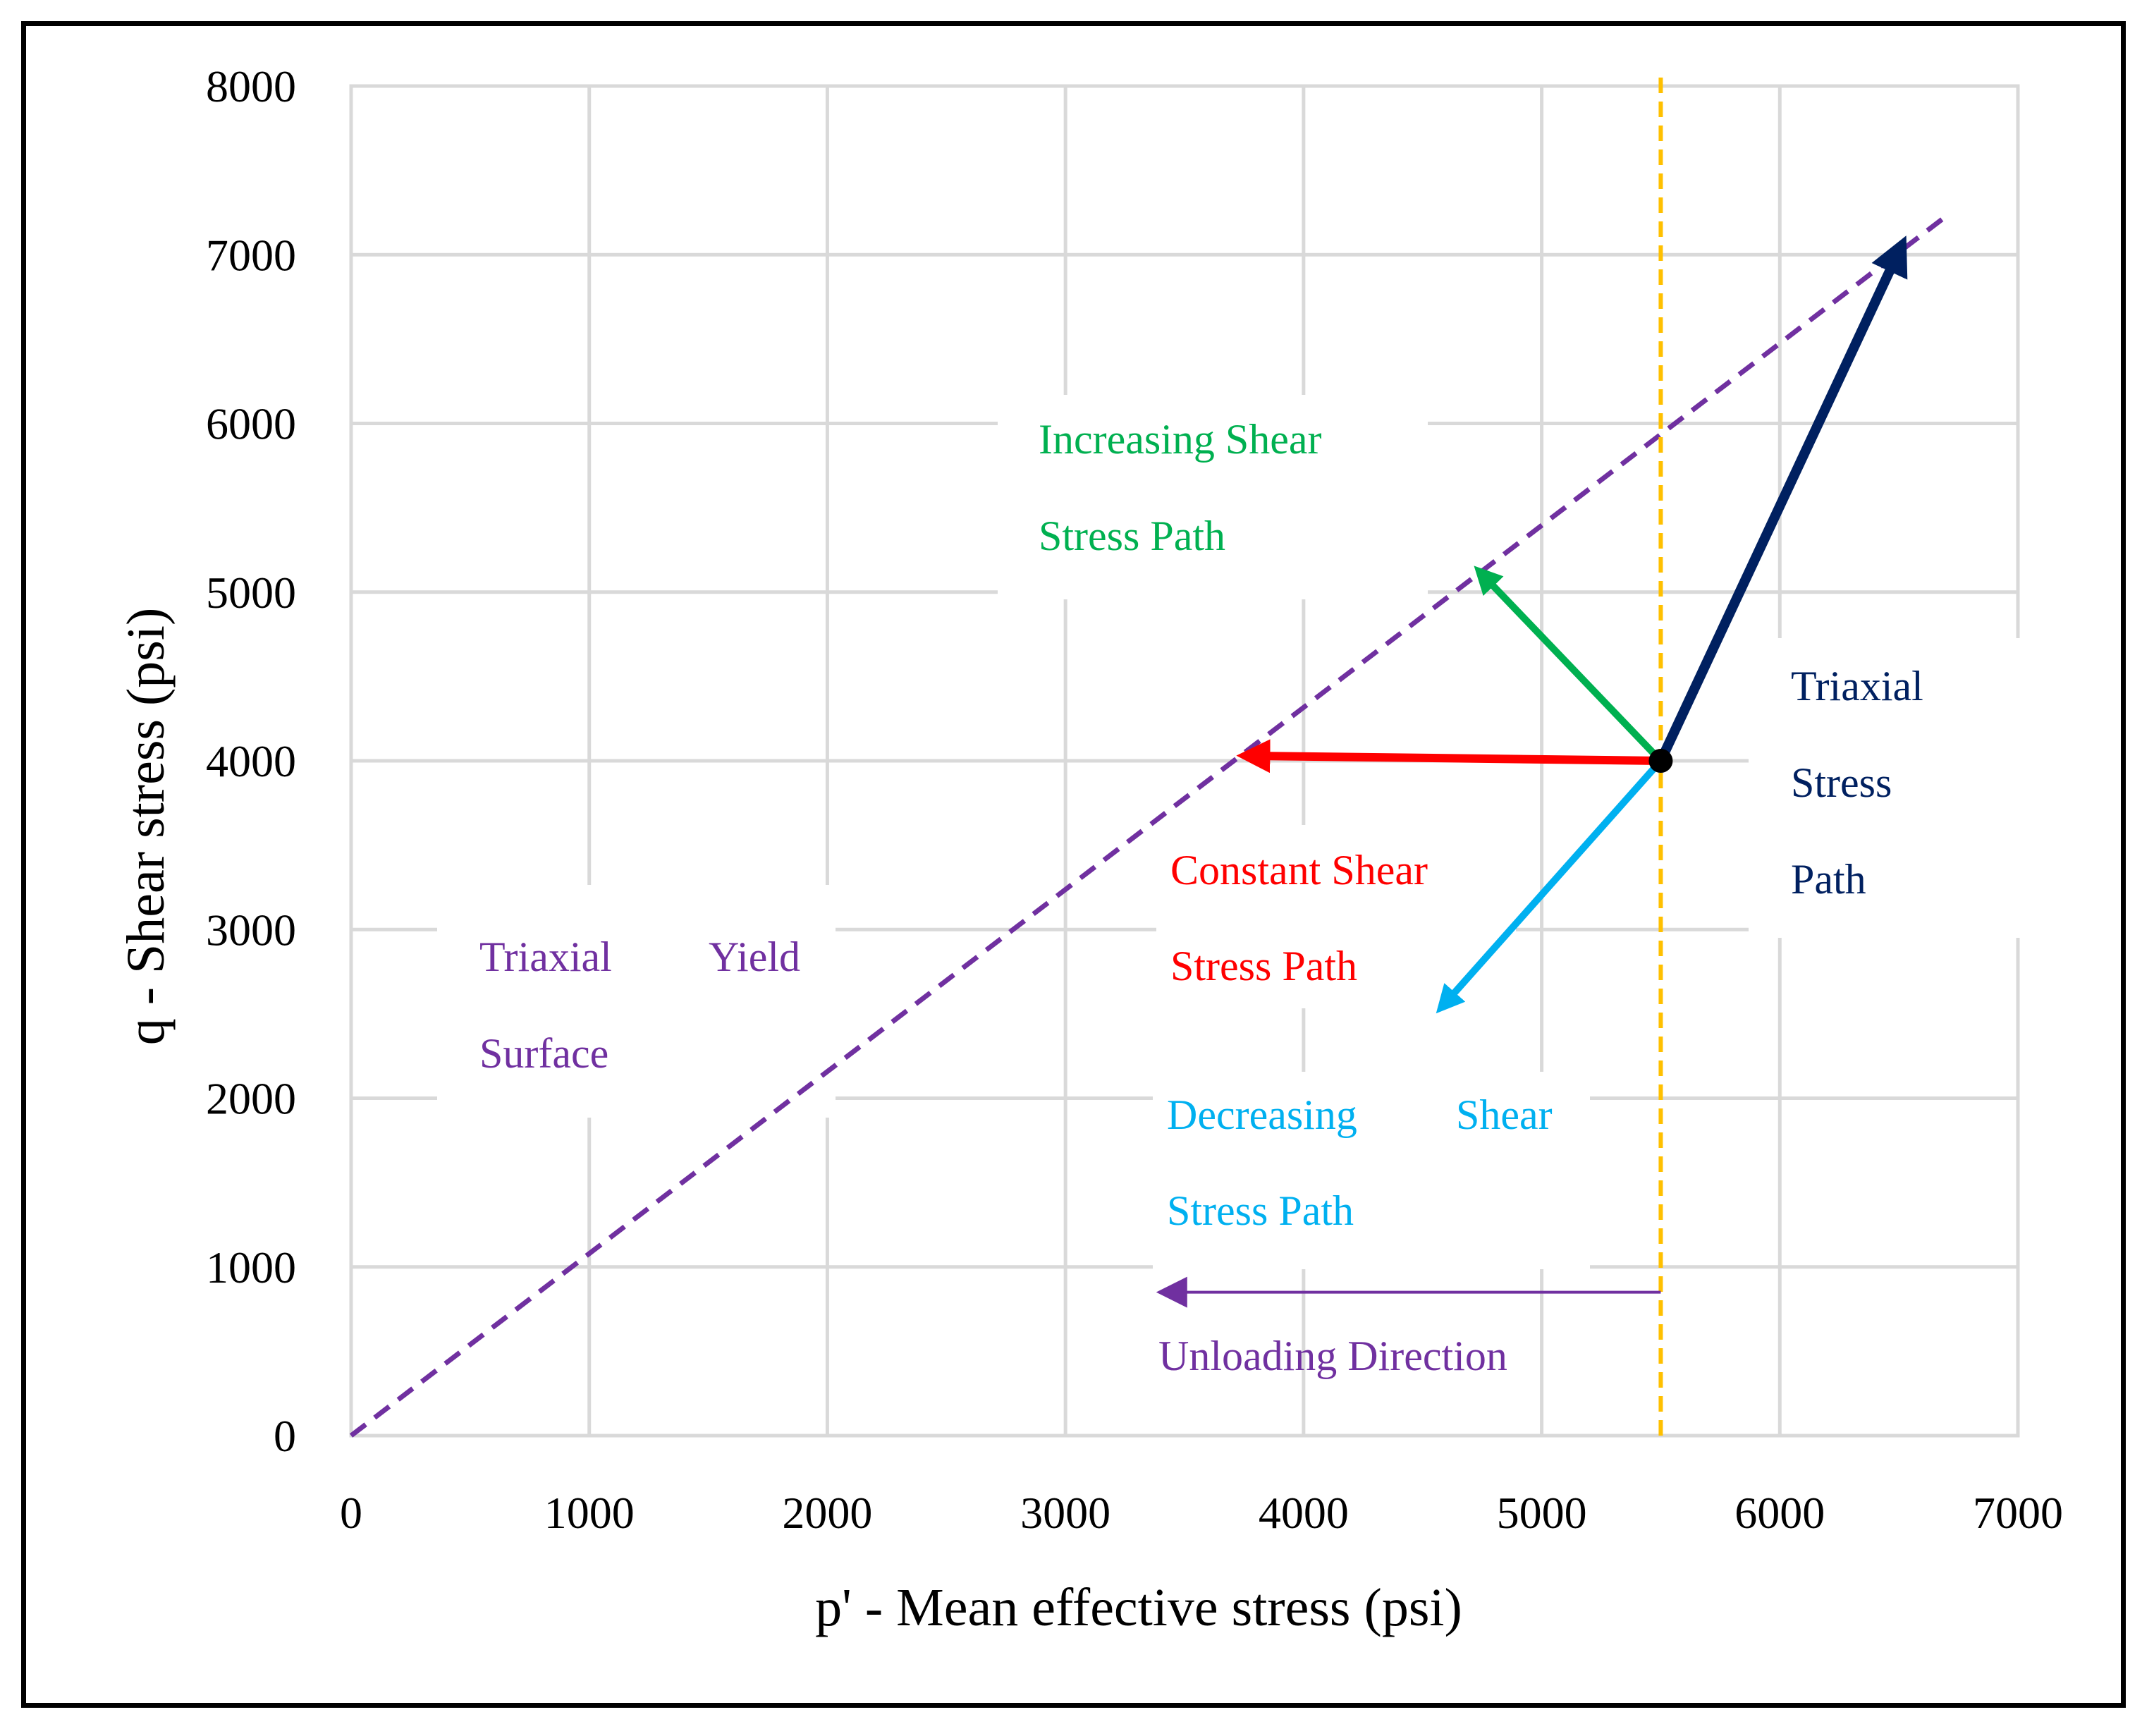 This screenshot has width=2154, height=1736. I want to click on label-bg-constant, so click(1336, 917).